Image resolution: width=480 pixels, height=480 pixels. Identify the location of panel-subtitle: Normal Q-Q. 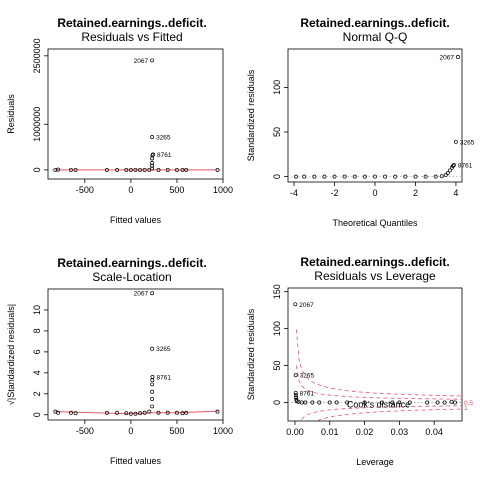
(375, 37).